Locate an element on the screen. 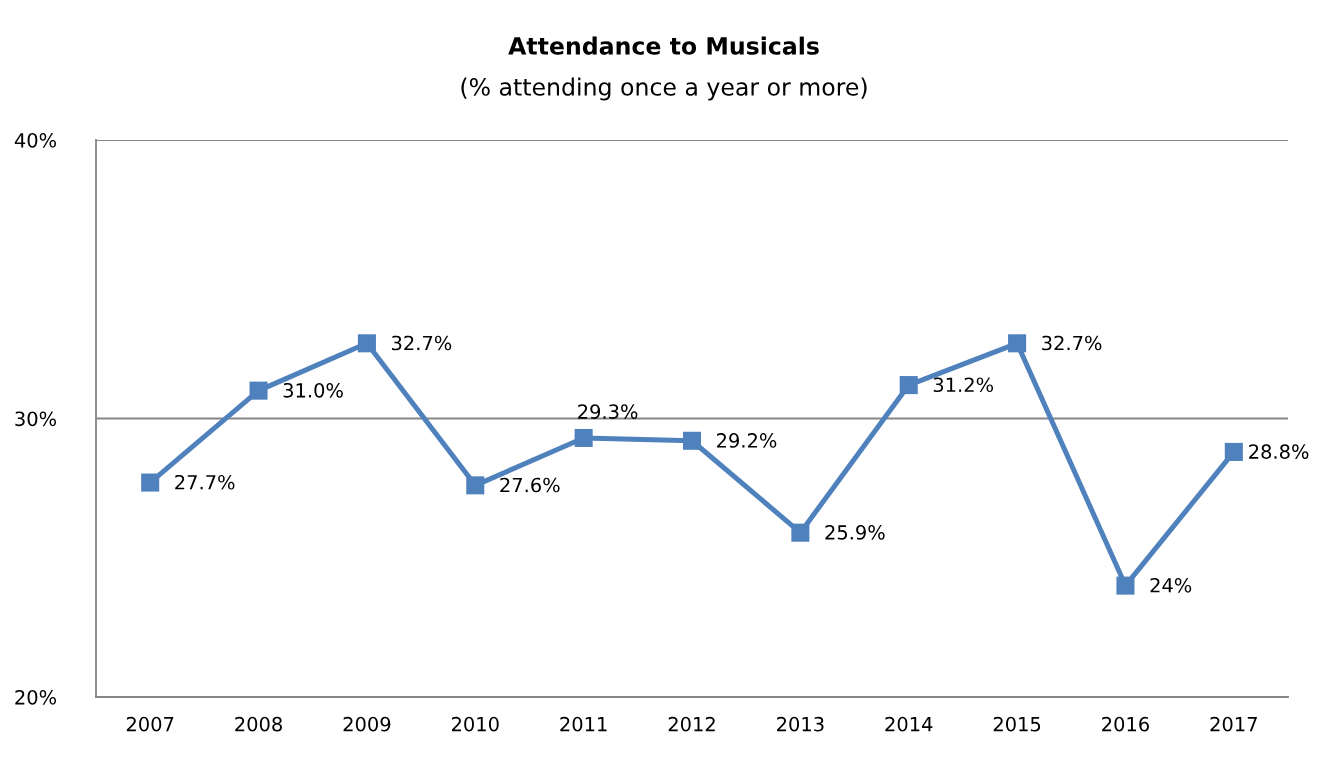  data-label: 24% is located at coordinates (1171, 585).